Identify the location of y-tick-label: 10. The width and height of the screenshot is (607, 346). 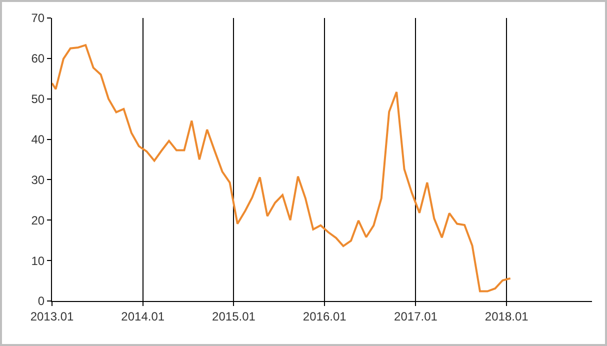
(38, 261).